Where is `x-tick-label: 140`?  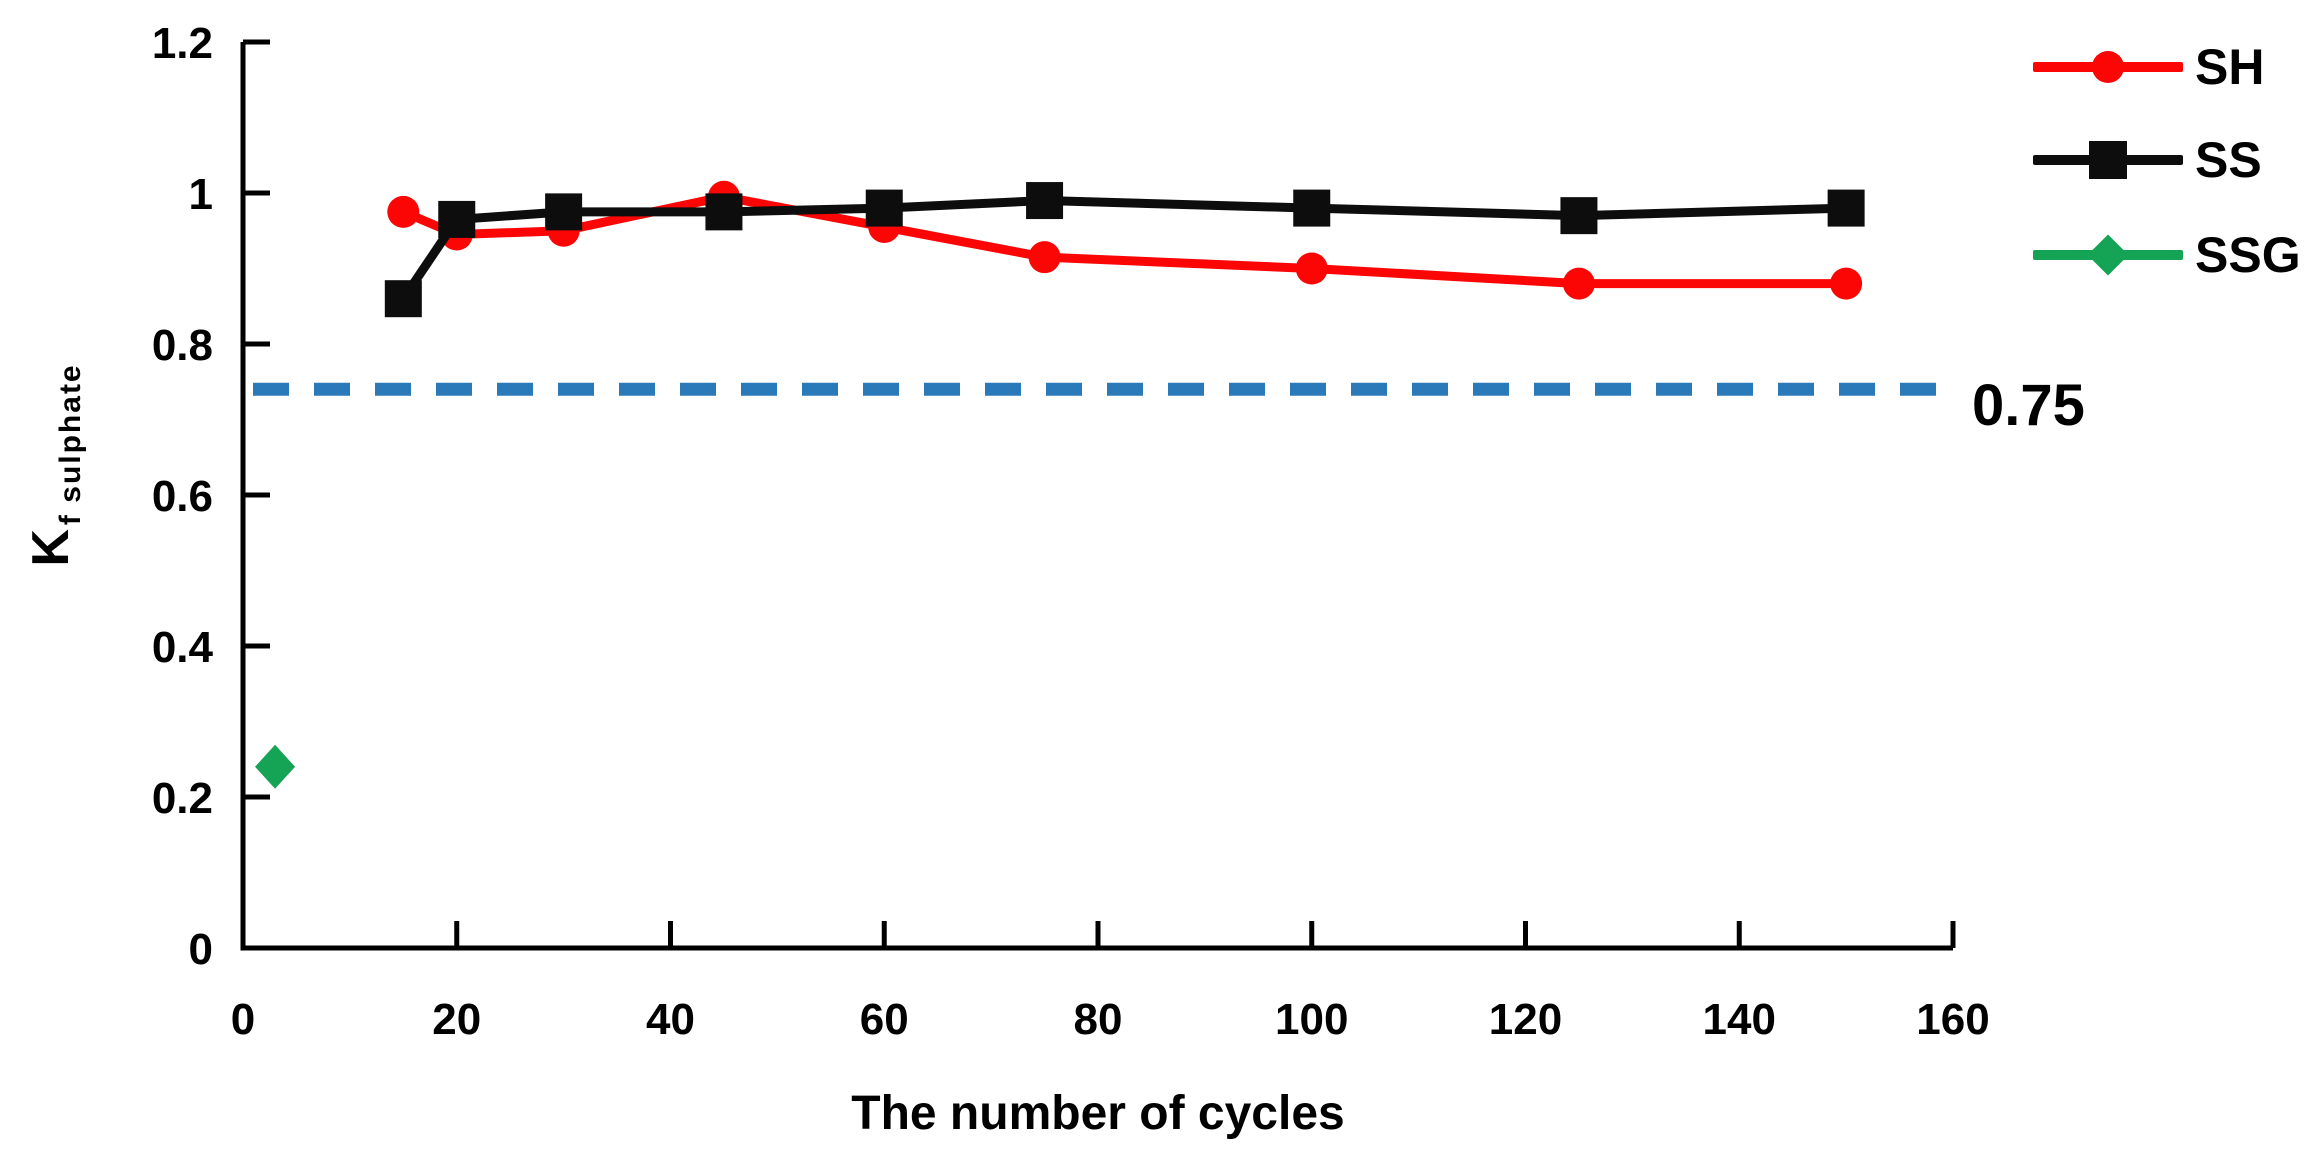
x-tick-label: 140 is located at coordinates (1739, 1019).